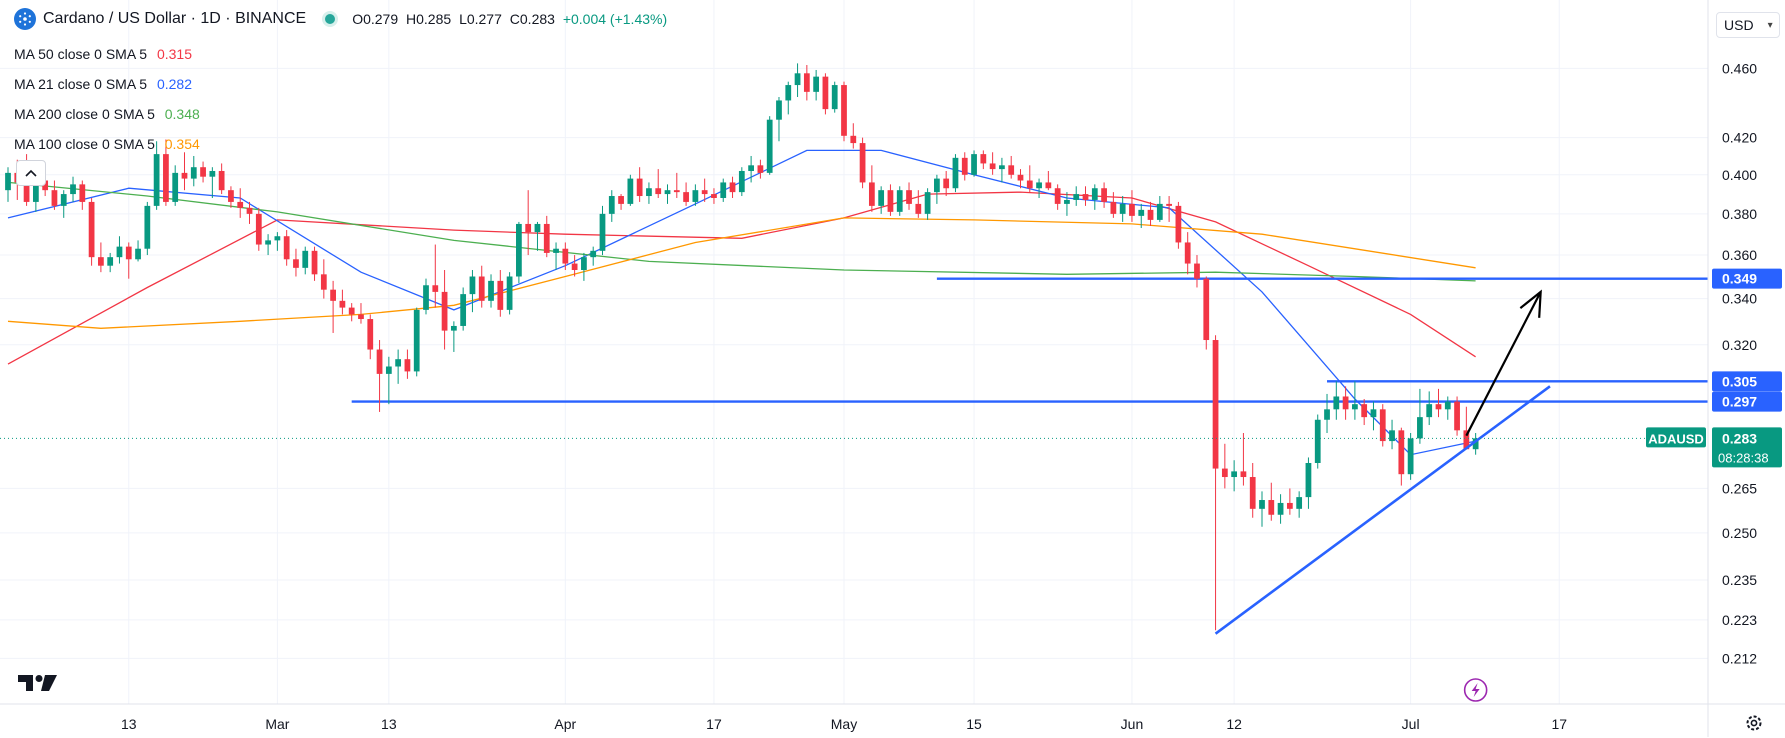  I want to click on indicator-label: MA 100 close 0 SMA 5, so click(84, 144).